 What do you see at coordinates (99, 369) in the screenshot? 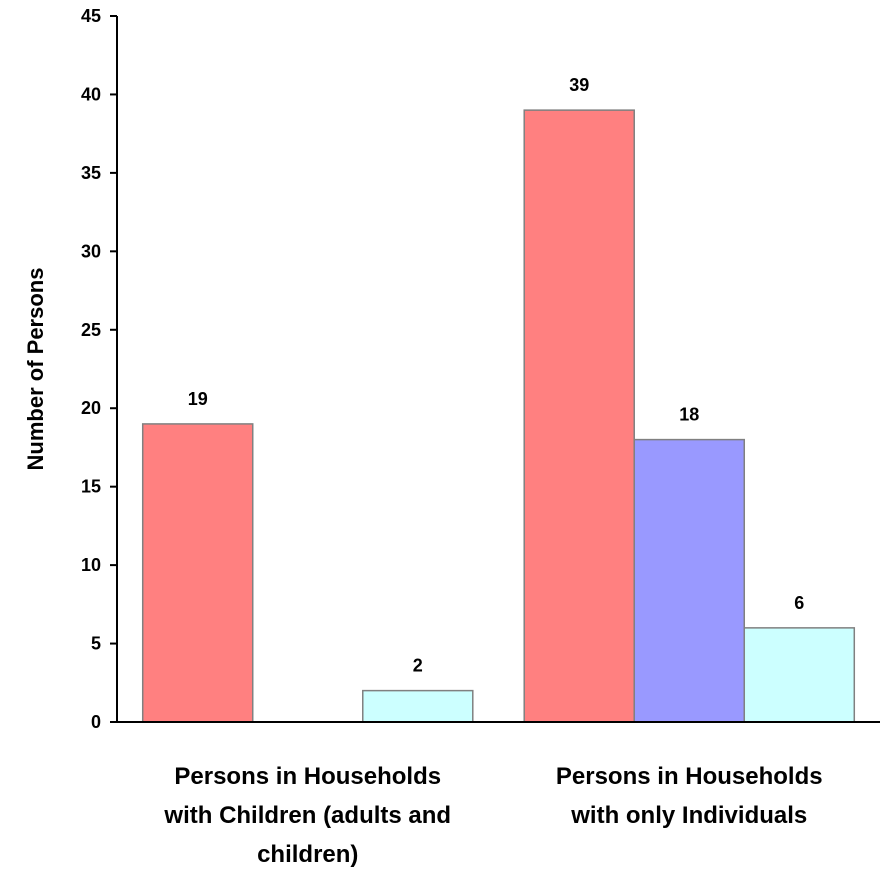
I see `y-axis-ticks: 0 5 10 15 20 25 30 35 40 45` at bounding box center [99, 369].